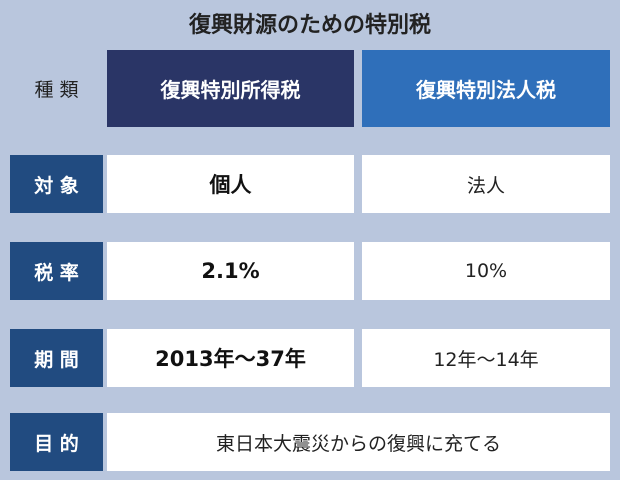 This screenshot has width=620, height=480. What do you see at coordinates (56, 442) in the screenshot?
I see `row-label: 目 的` at bounding box center [56, 442].